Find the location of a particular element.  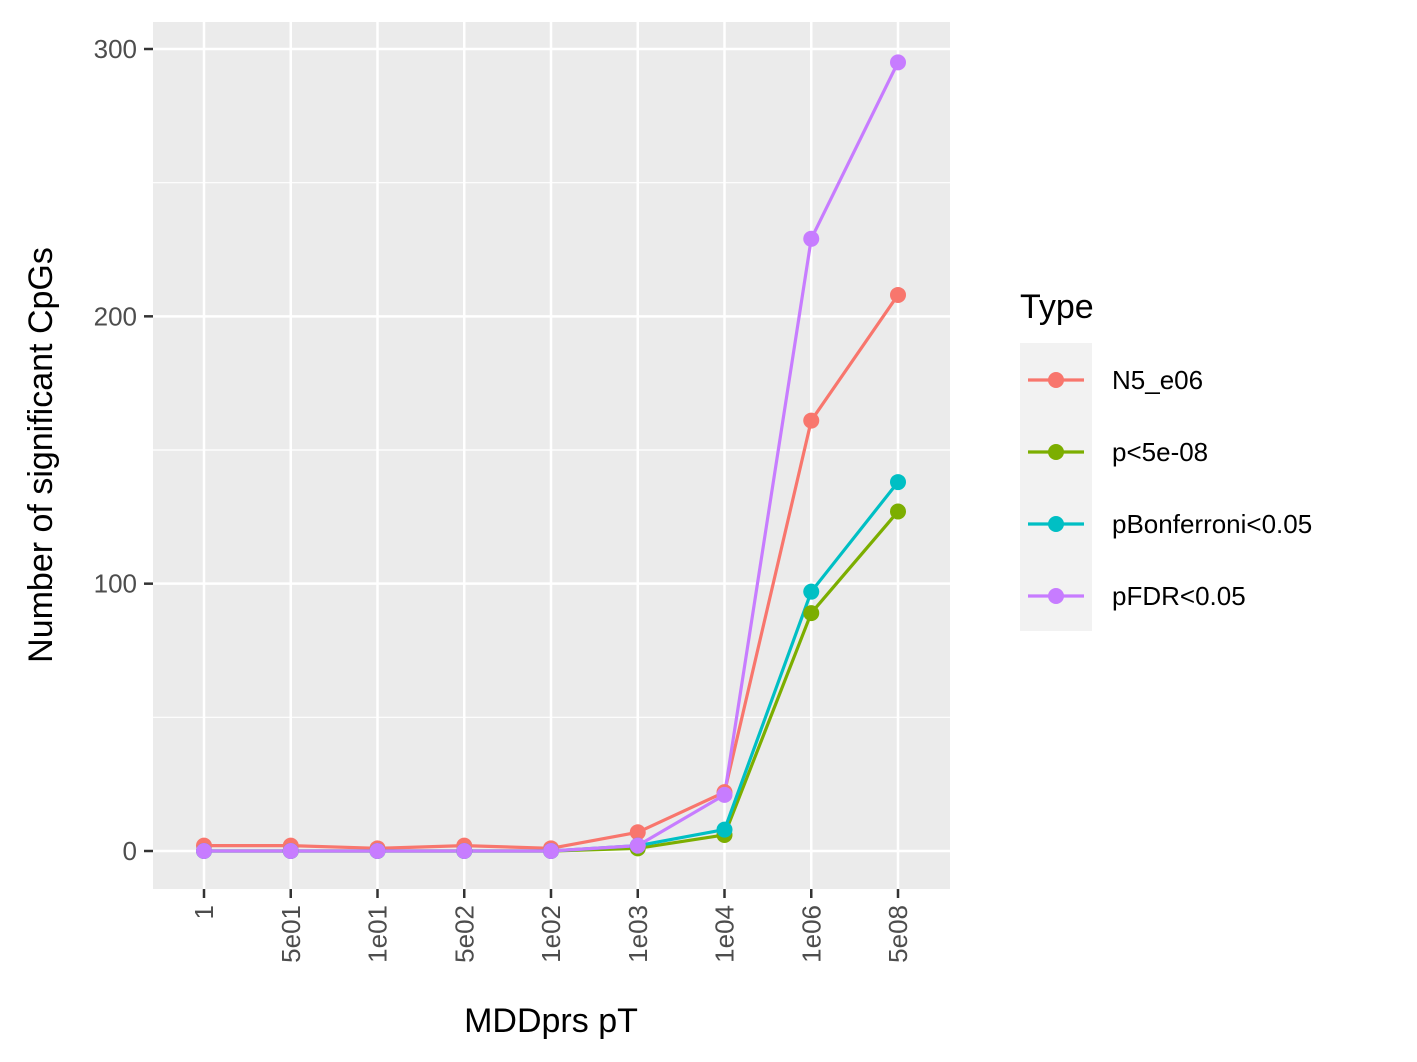

x-tick-label: 5e08 is located at coordinates (898, 934).